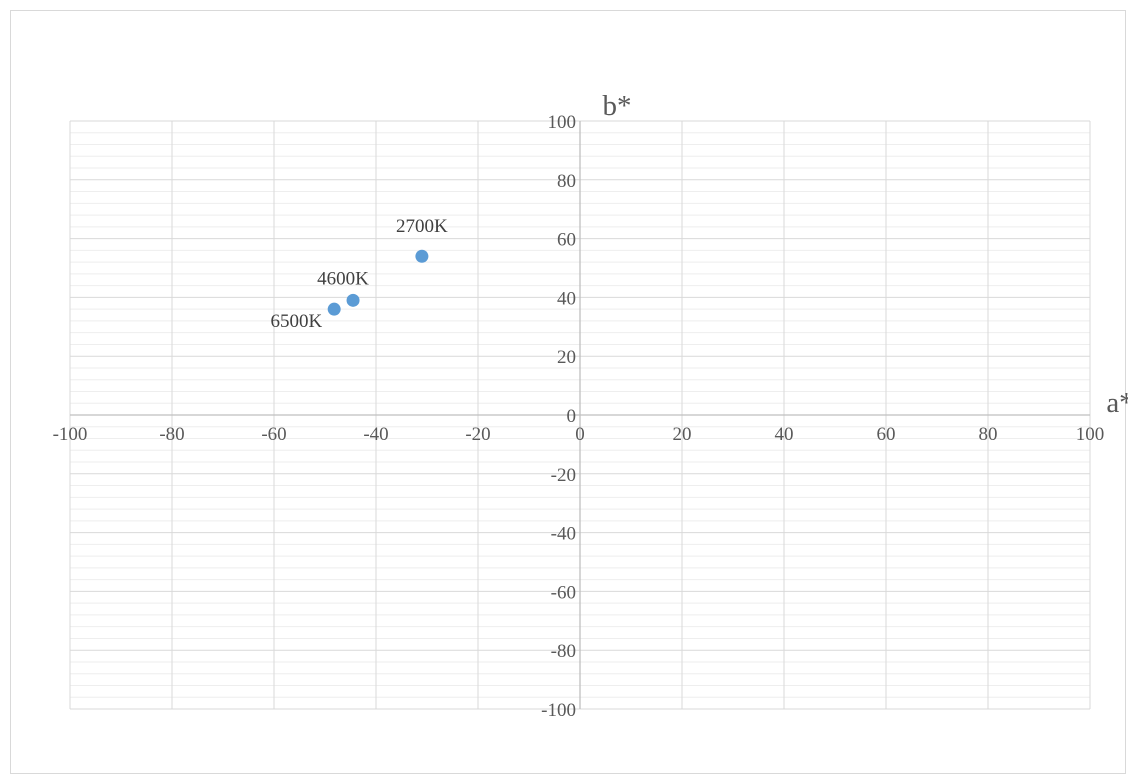 The height and width of the screenshot is (776, 1128). What do you see at coordinates (422, 226) in the screenshot?
I see `data-label: 2700K` at bounding box center [422, 226].